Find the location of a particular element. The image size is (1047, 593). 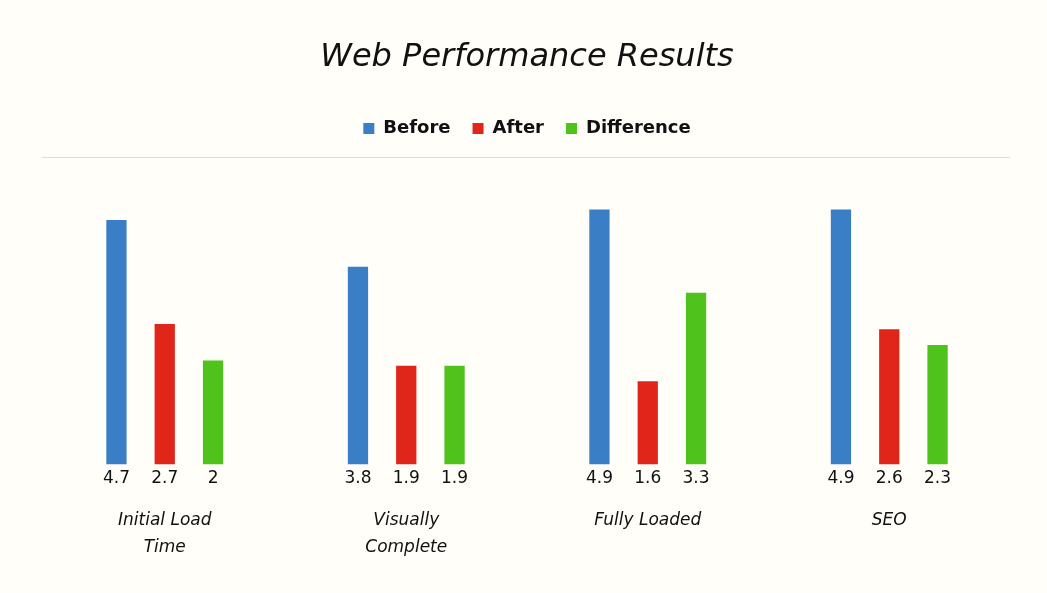

chart-title: Web Performance Results is located at coordinates (527, 54).